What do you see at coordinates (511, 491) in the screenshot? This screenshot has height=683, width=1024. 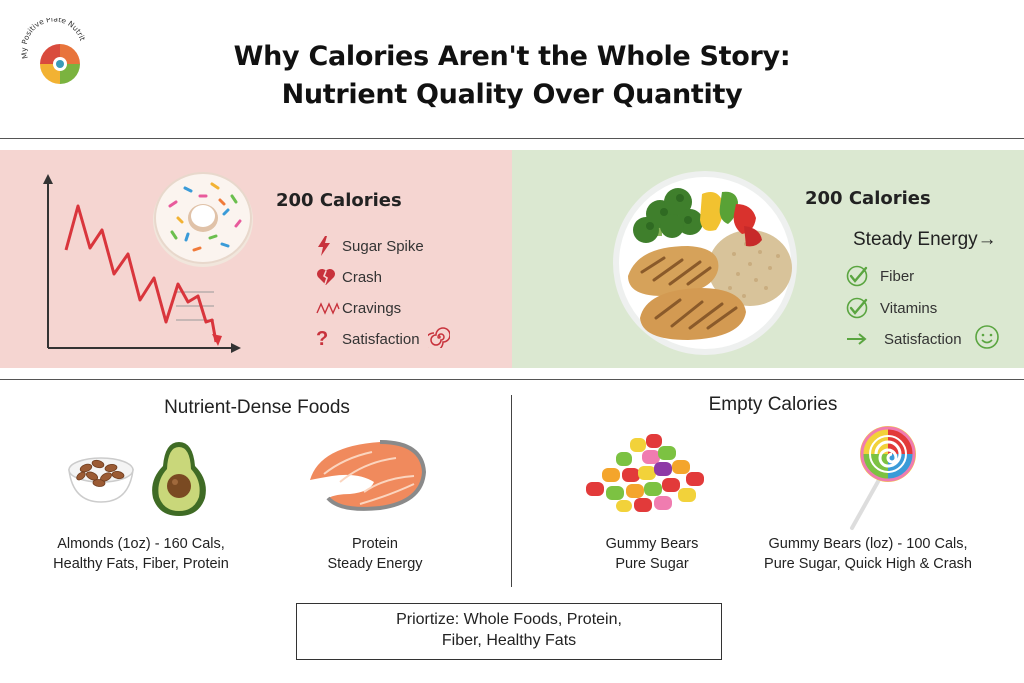 I see `column-divider` at bounding box center [511, 491].